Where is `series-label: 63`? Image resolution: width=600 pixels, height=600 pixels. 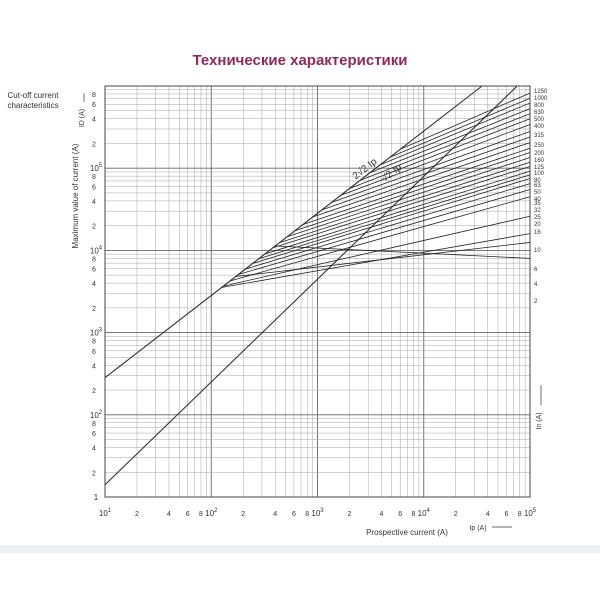
series-label: 63 is located at coordinates (537, 186).